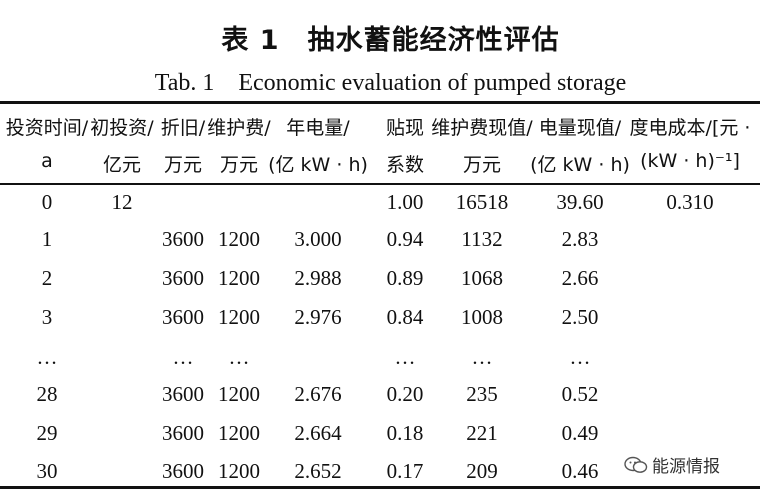  Describe the element at coordinates (318, 165) in the screenshot. I see `column-header-5-line2: (亿 kW · h)` at that location.